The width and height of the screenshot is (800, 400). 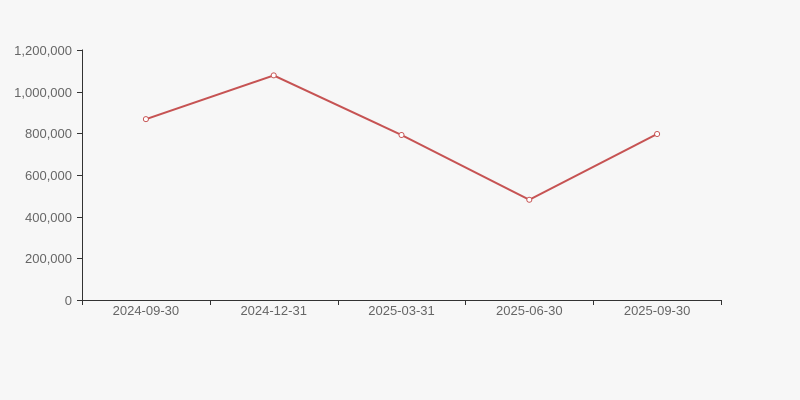 I want to click on x-axis-label: 2025-09-30, so click(x=657, y=310).